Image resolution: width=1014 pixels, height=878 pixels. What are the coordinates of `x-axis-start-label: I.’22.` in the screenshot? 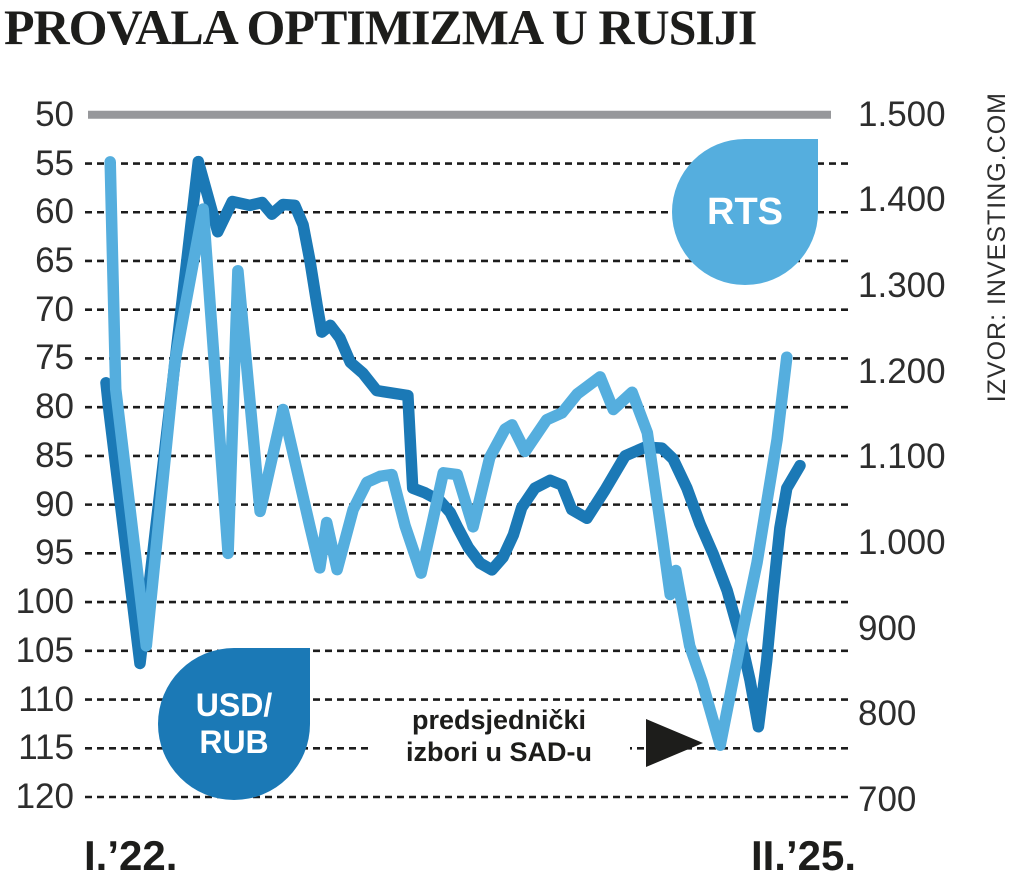 It's located at (131, 855).